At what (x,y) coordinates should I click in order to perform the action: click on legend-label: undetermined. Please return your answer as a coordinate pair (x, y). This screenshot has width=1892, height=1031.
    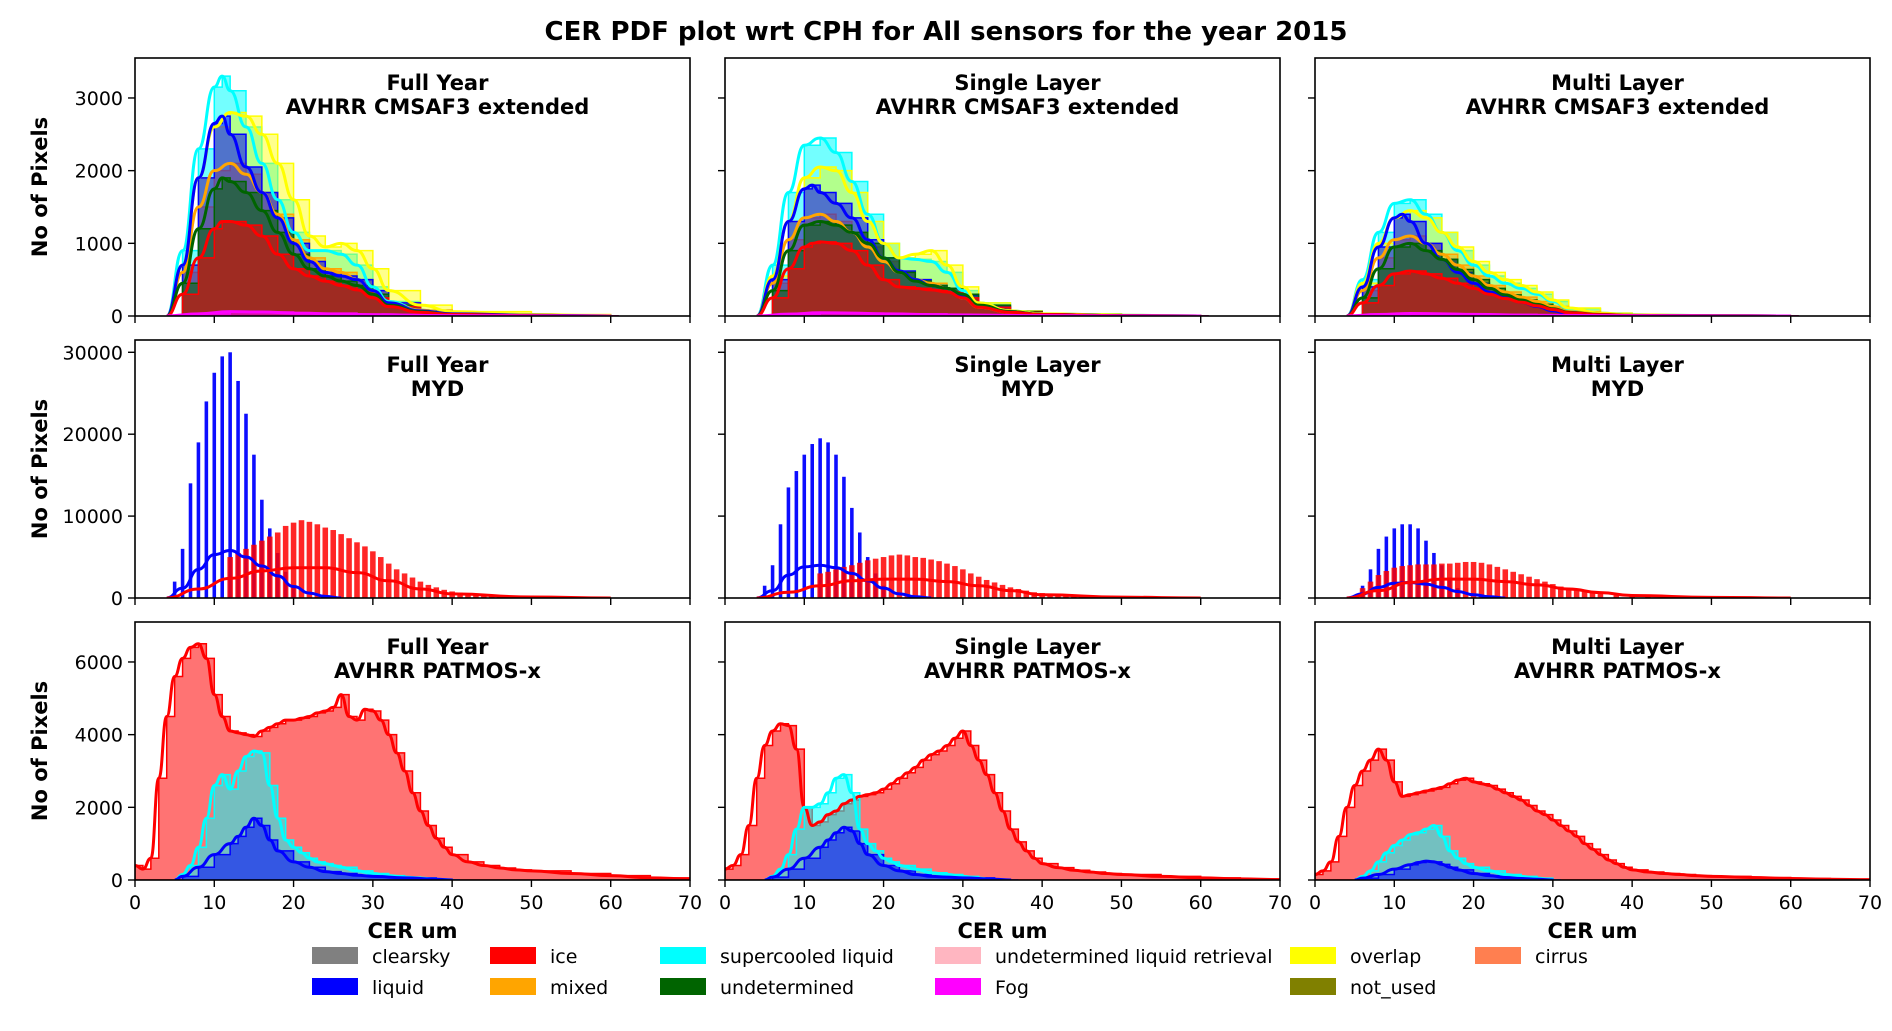
    Looking at the image, I should click on (787, 988).